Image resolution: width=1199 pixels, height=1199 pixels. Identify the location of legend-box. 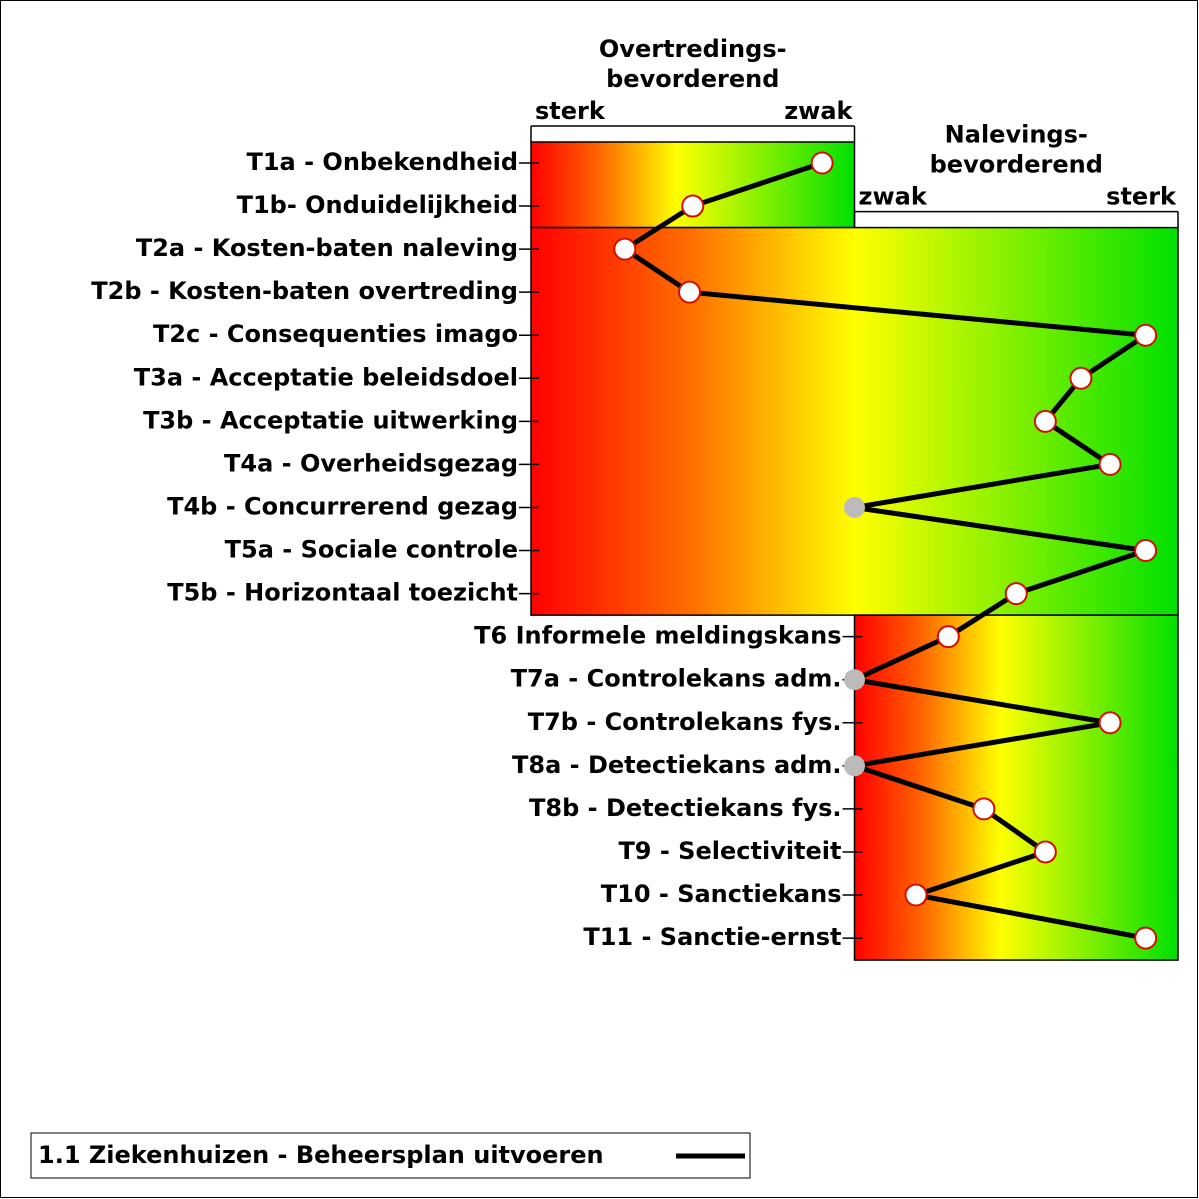
(390, 1155).